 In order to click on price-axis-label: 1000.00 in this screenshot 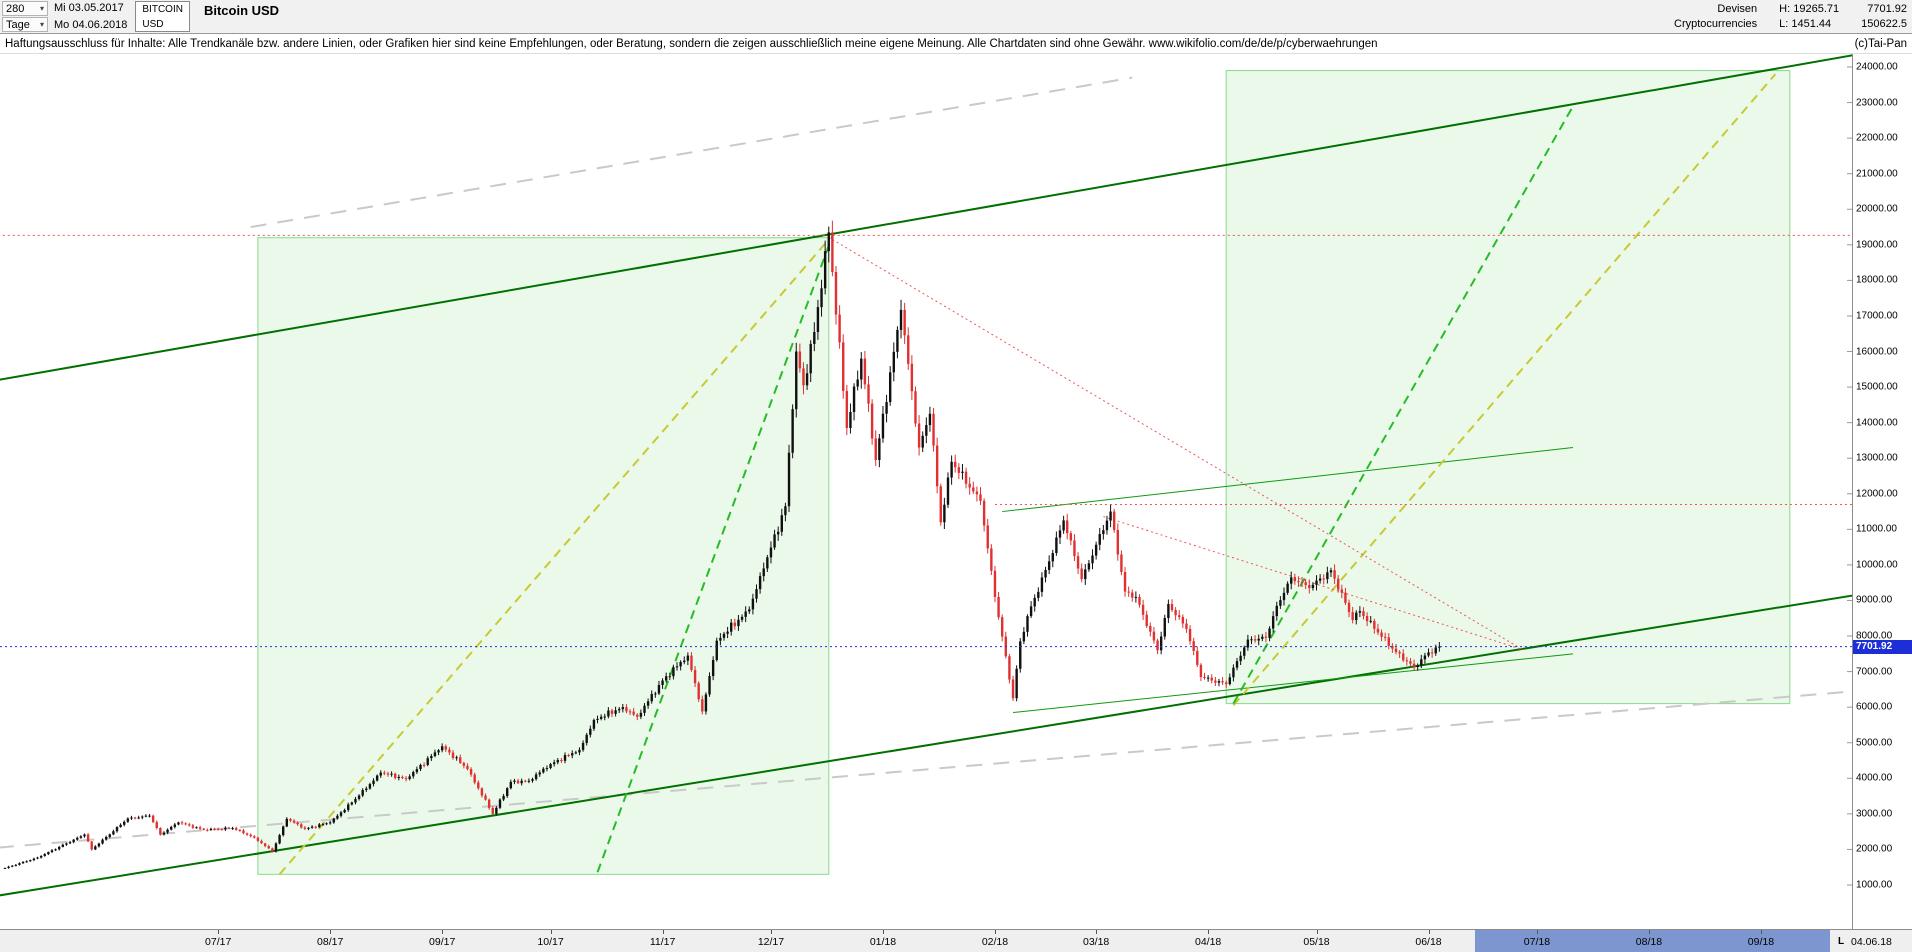, I will do `click(1874, 885)`.